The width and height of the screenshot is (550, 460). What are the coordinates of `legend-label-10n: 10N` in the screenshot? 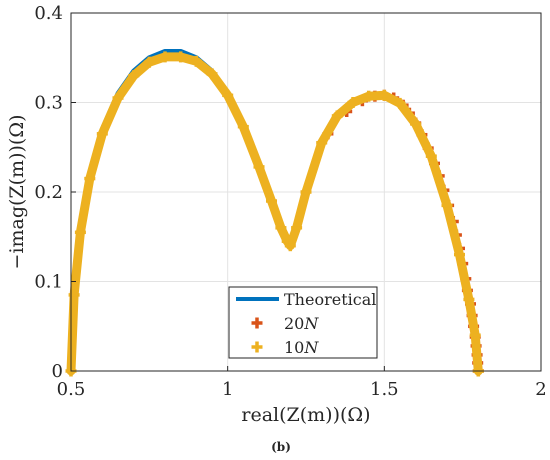 It's located at (301, 347).